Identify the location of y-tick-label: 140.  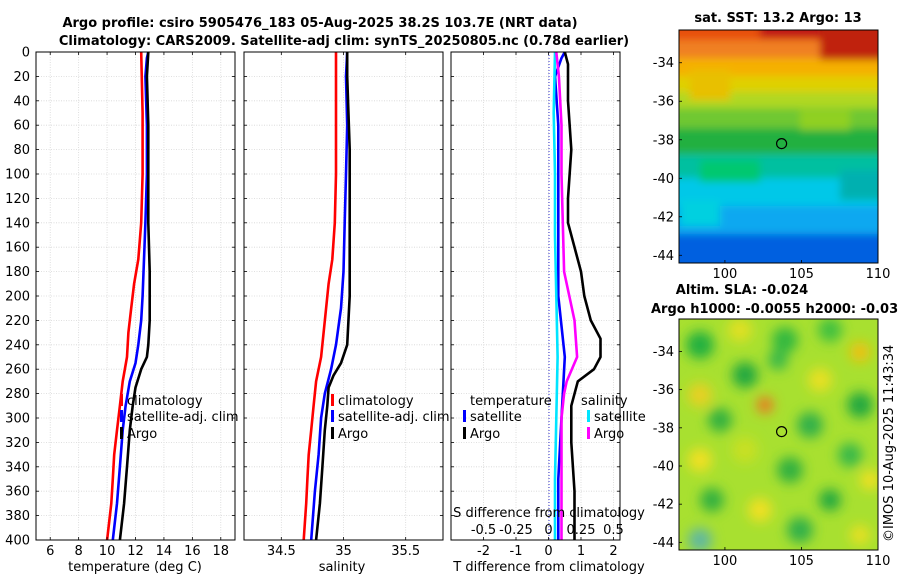
(17, 223).